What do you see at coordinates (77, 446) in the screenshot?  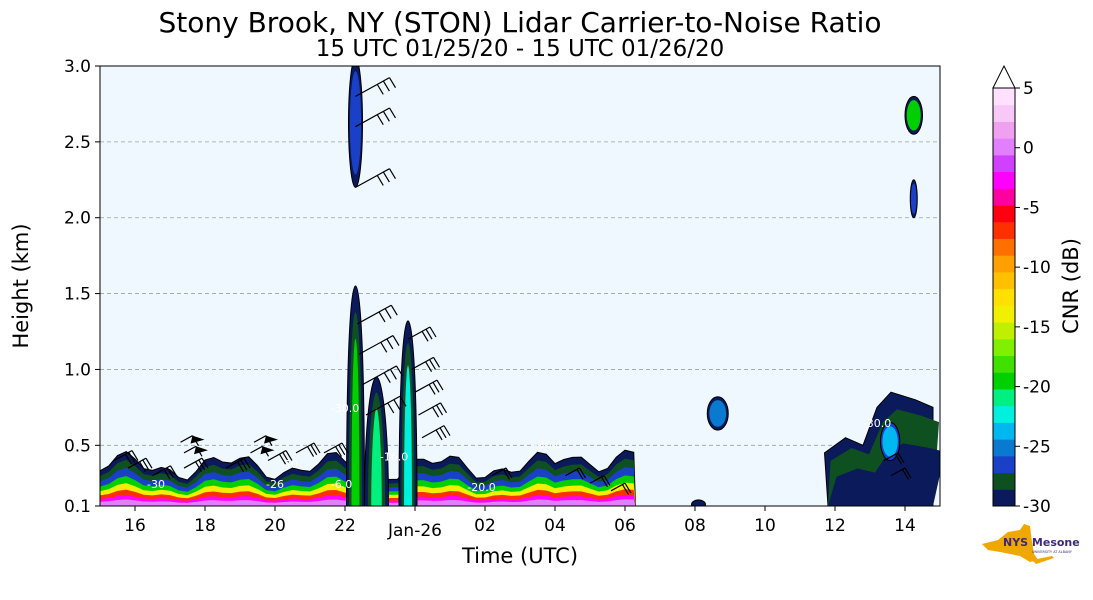 I see `y-tick-label: 0.5` at bounding box center [77, 446].